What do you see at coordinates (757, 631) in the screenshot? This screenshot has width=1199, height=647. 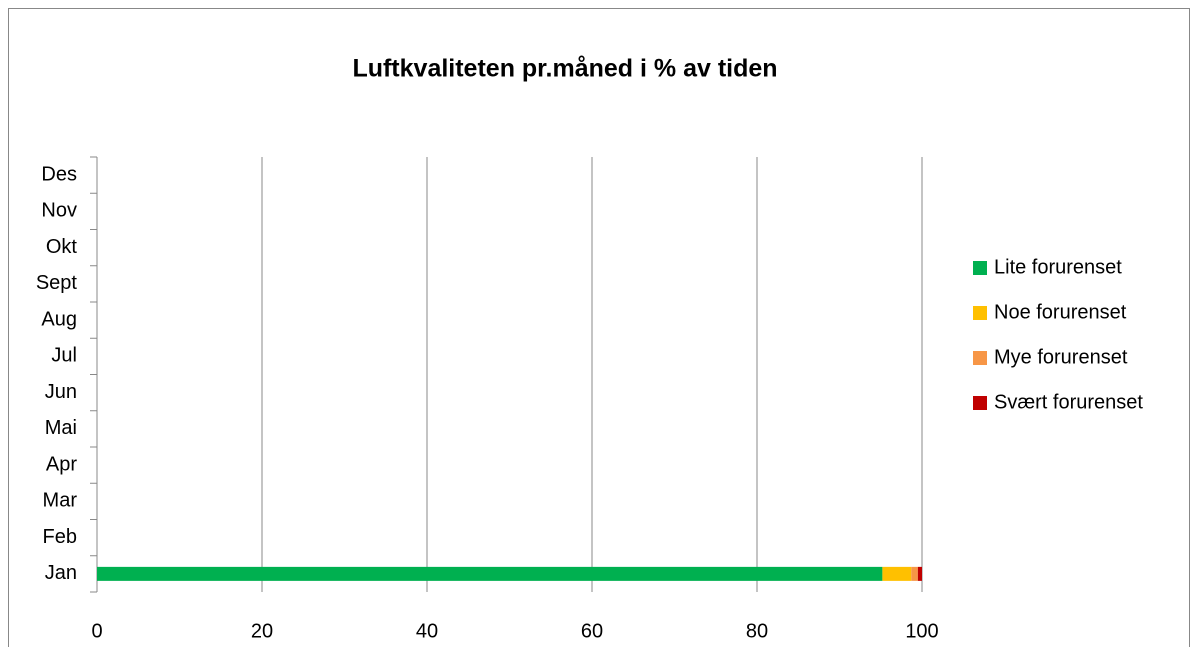 I see `x-tick-label: 80` at bounding box center [757, 631].